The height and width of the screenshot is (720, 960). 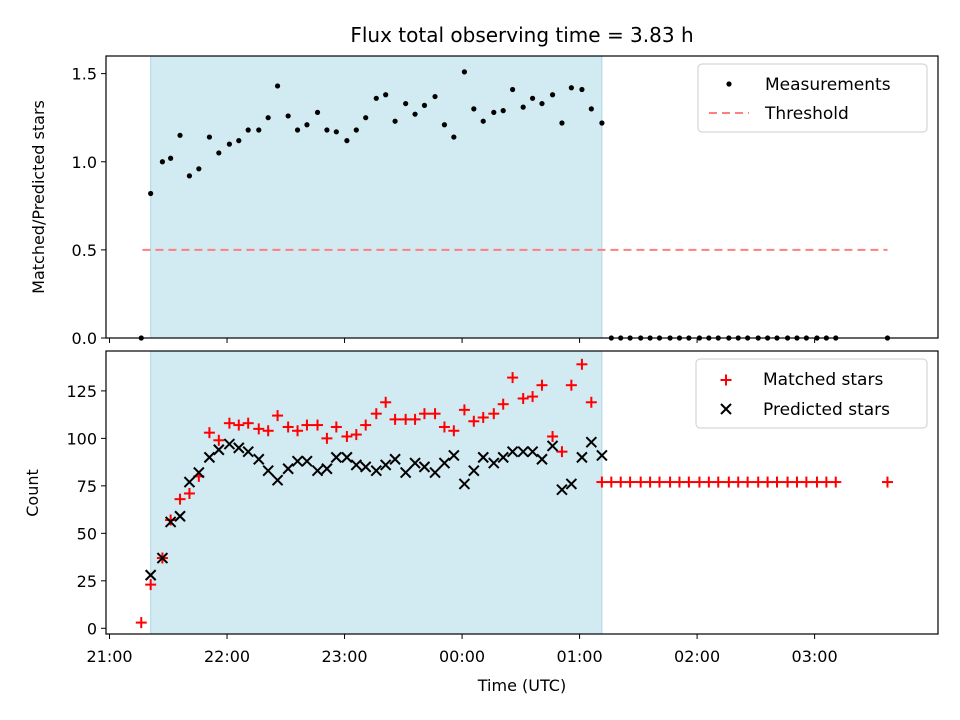 I want to click on y-tick-label: 75, so click(x=87, y=486).